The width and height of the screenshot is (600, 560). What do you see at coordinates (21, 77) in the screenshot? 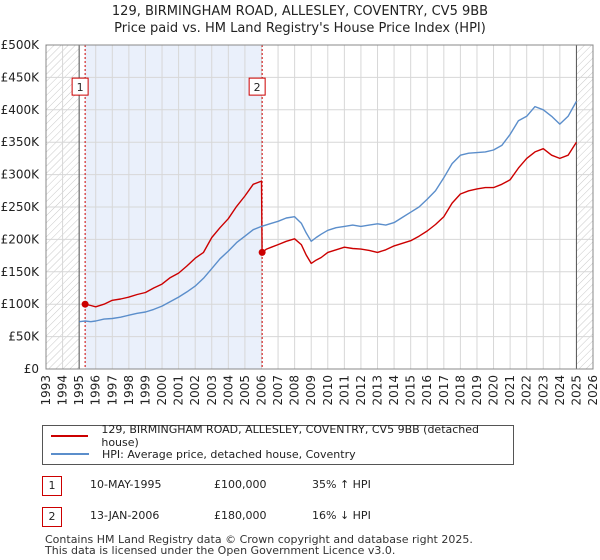
I see `y-tick-label: £450K` at bounding box center [21, 77].